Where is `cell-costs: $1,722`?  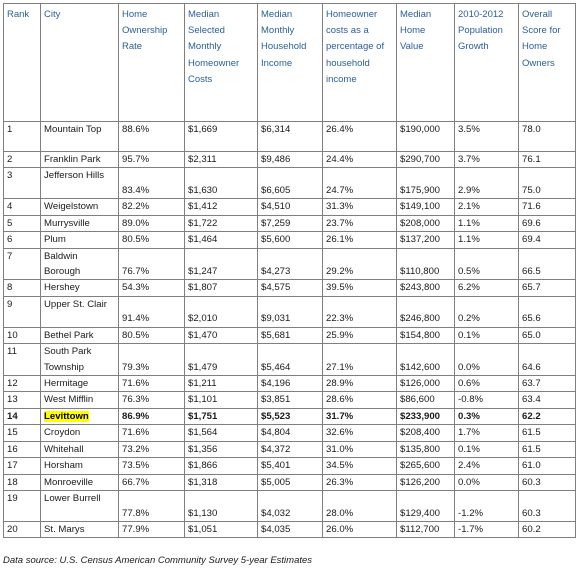 cell-costs: $1,722 is located at coordinates (221, 223).